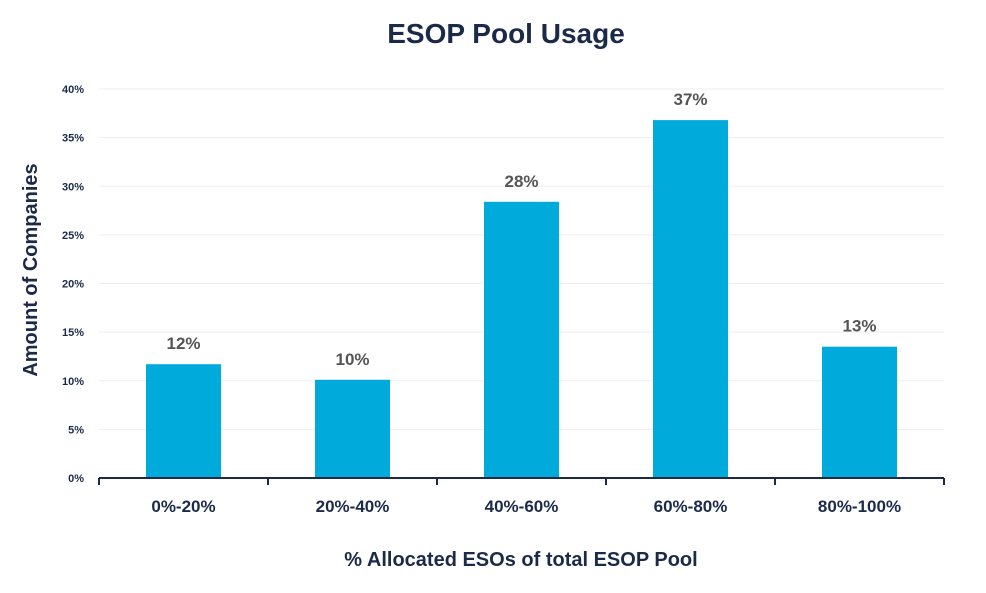 This screenshot has height=593, width=986. I want to click on y-tick-label: 10%, so click(73, 382).